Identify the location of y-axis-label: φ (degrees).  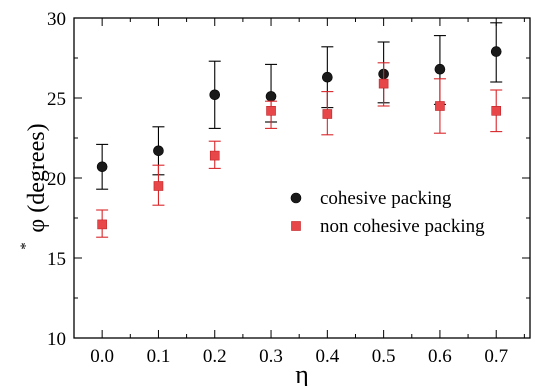
(37, 177).